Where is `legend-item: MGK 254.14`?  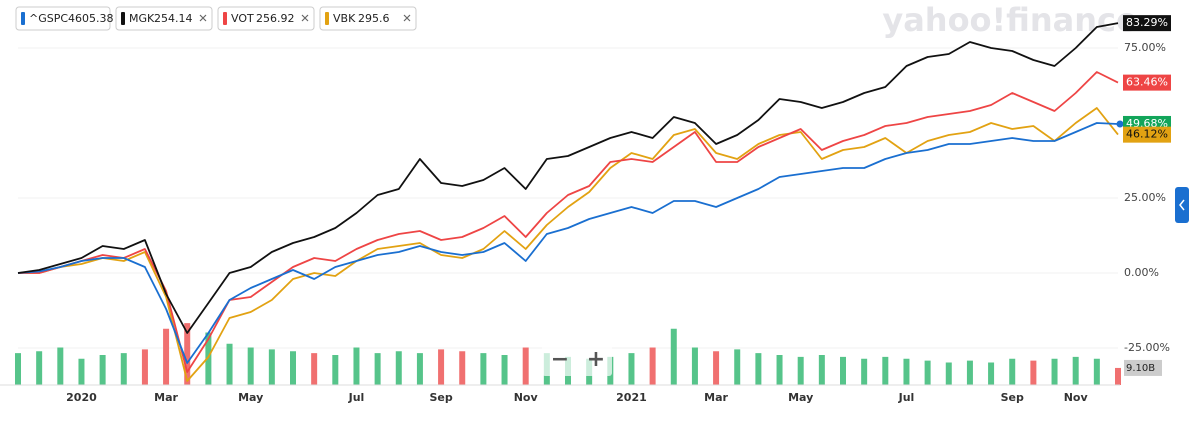 legend-item: MGK 254.14 is located at coordinates (164, 18).